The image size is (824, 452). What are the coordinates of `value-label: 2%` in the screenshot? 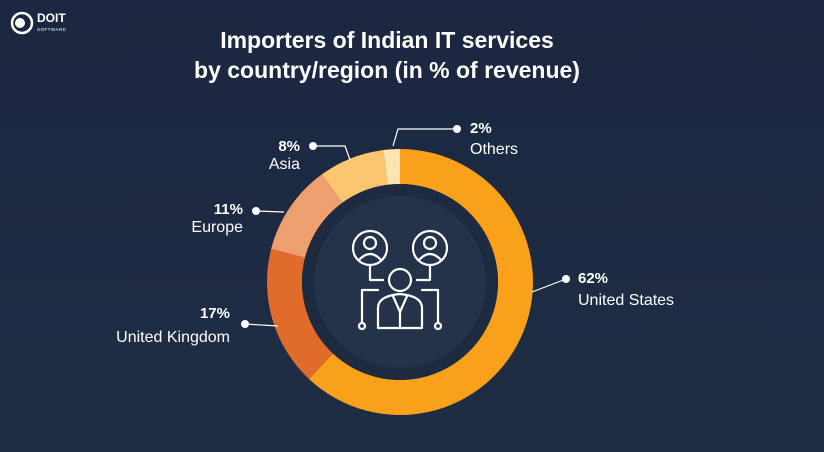 It's located at (481, 128).